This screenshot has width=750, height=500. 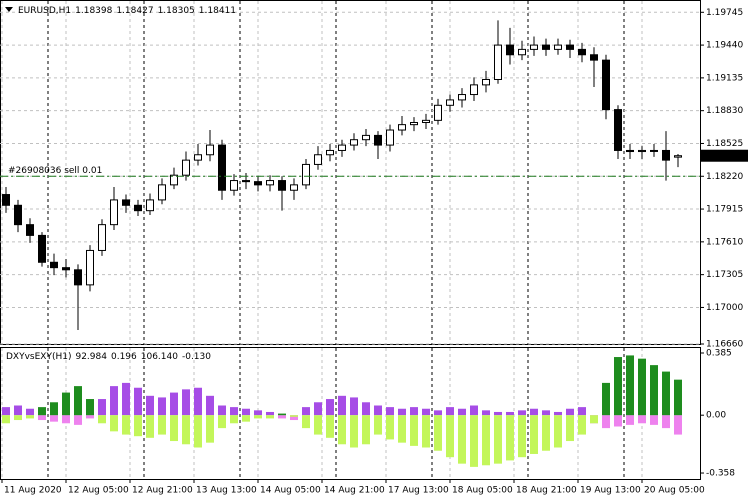 I want to click on indicator-title: DXYvsEXY(H1), so click(x=38, y=357).